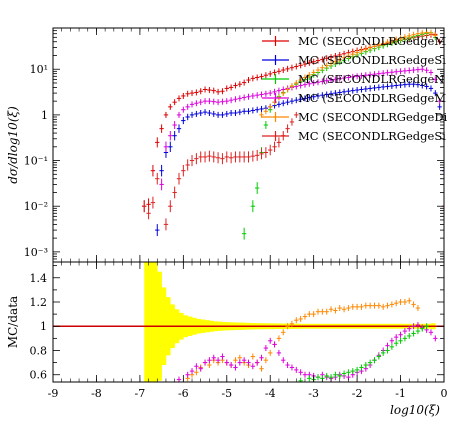 The height and width of the screenshot is (422, 461). I want to click on x-tick-label: -9, so click(53, 393).